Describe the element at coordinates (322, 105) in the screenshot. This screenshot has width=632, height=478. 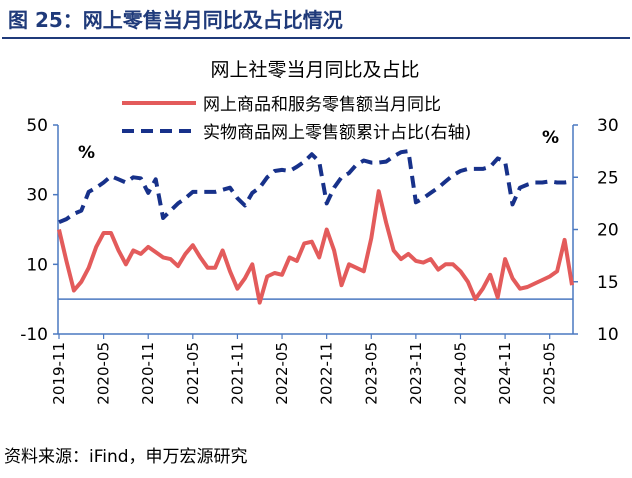
I see `legend-label-growth: 网上商品和服务零售额当月同比` at that location.